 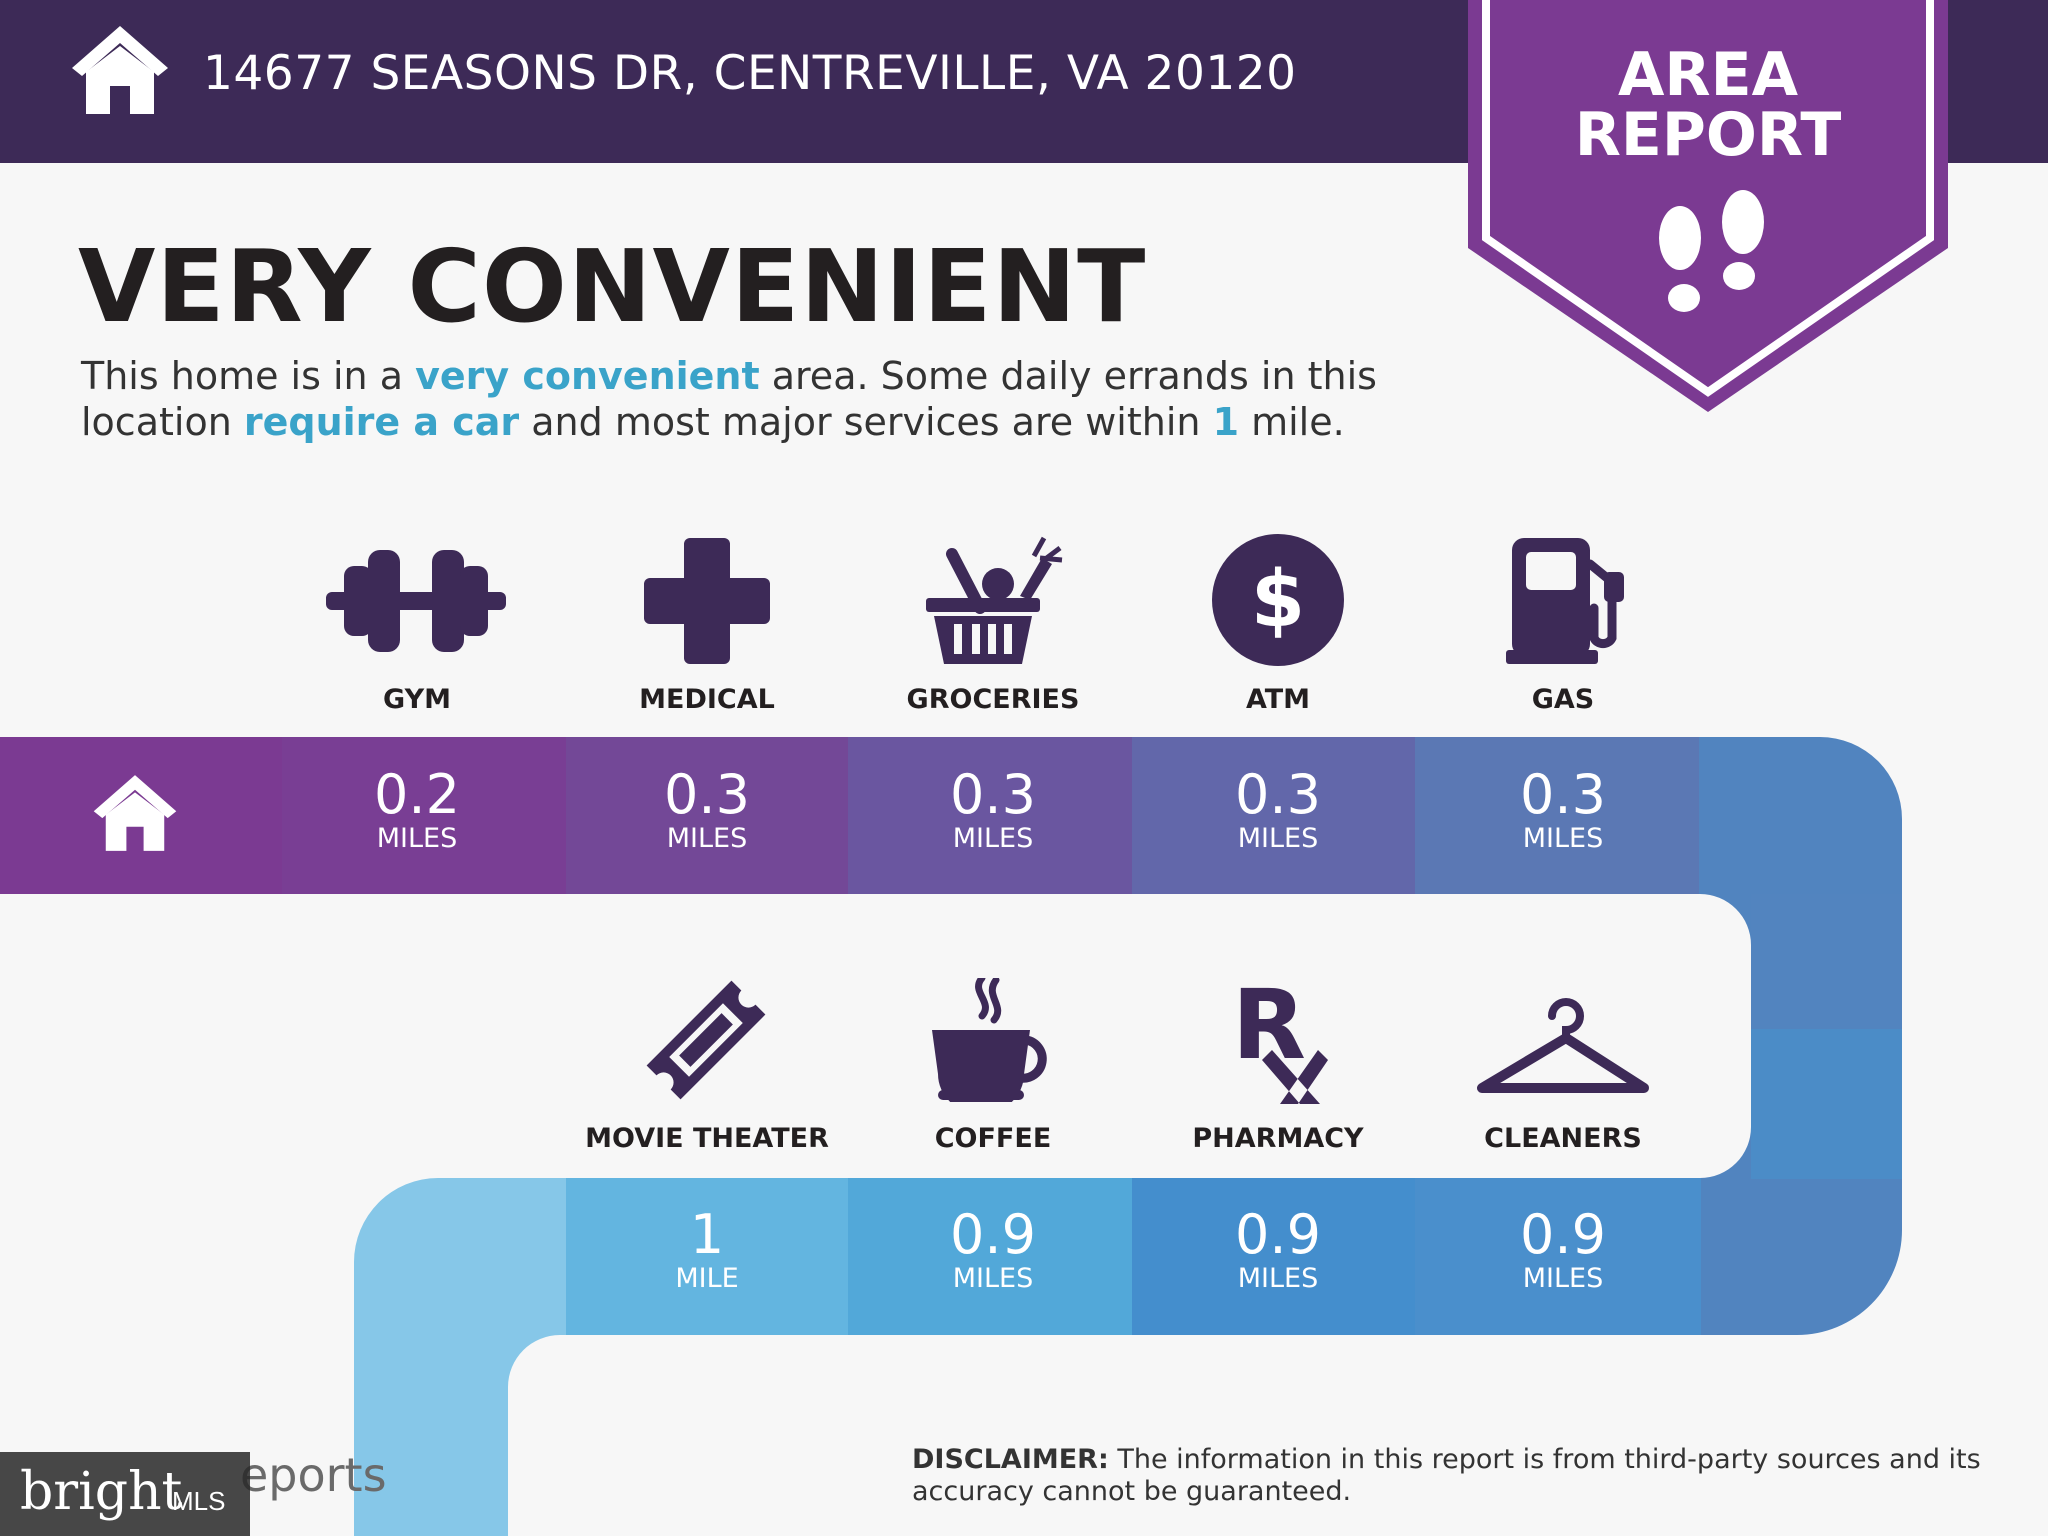 I want to click on distance-movie-theater: 1 MILE, so click(x=707, y=1248).